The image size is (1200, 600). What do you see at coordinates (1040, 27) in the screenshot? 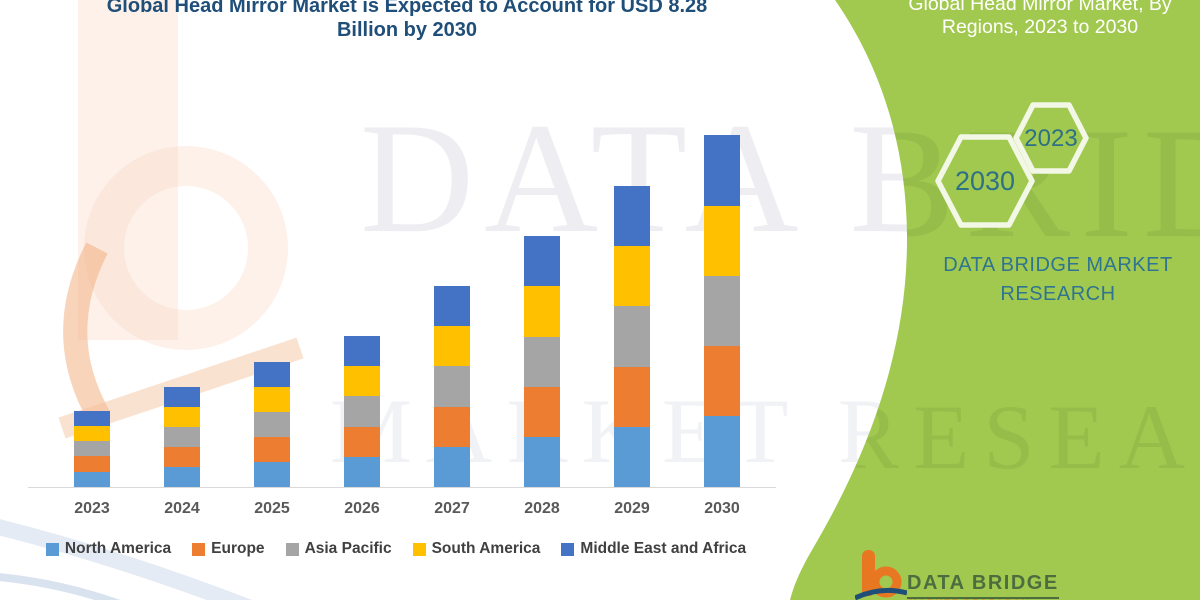
I see `right-panel-heading-line2: Regions, 2023 to 2030` at bounding box center [1040, 27].